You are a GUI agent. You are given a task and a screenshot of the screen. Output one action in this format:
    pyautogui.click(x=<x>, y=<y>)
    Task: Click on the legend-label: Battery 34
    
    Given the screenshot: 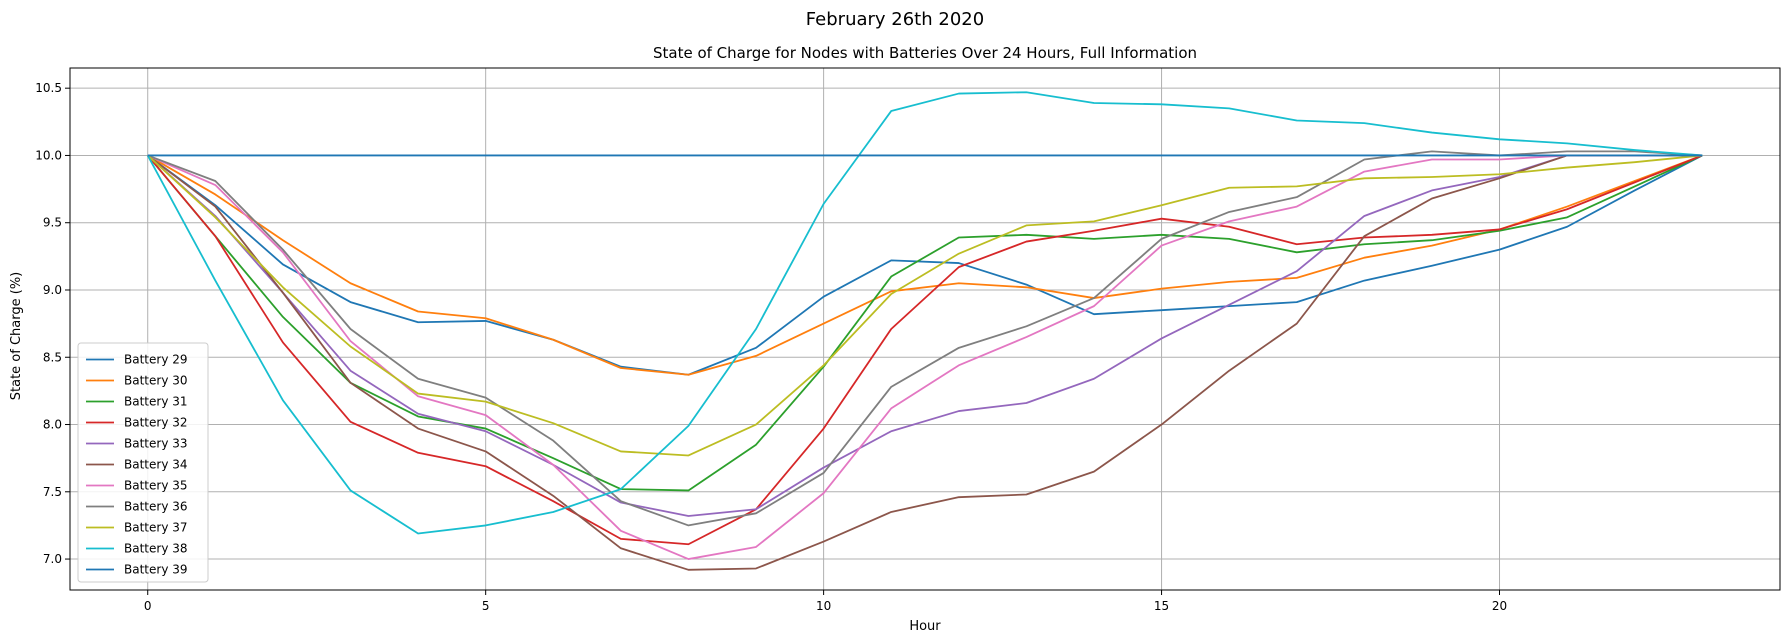 What is the action you would take?
    pyautogui.click(x=156, y=465)
    